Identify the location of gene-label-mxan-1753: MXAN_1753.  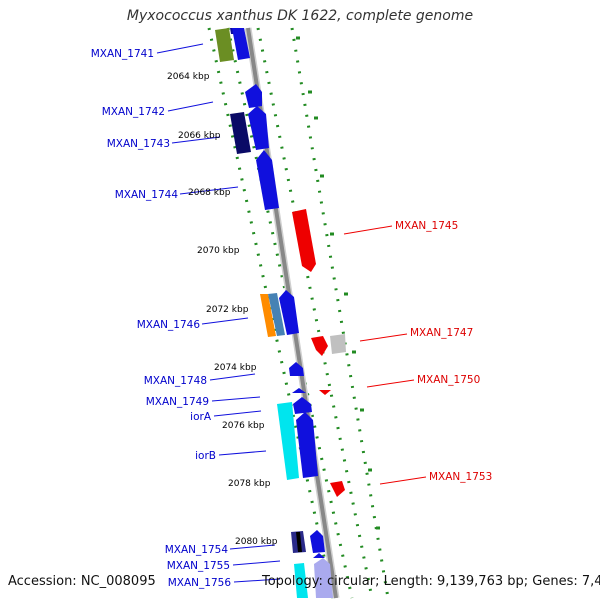
(460, 477).